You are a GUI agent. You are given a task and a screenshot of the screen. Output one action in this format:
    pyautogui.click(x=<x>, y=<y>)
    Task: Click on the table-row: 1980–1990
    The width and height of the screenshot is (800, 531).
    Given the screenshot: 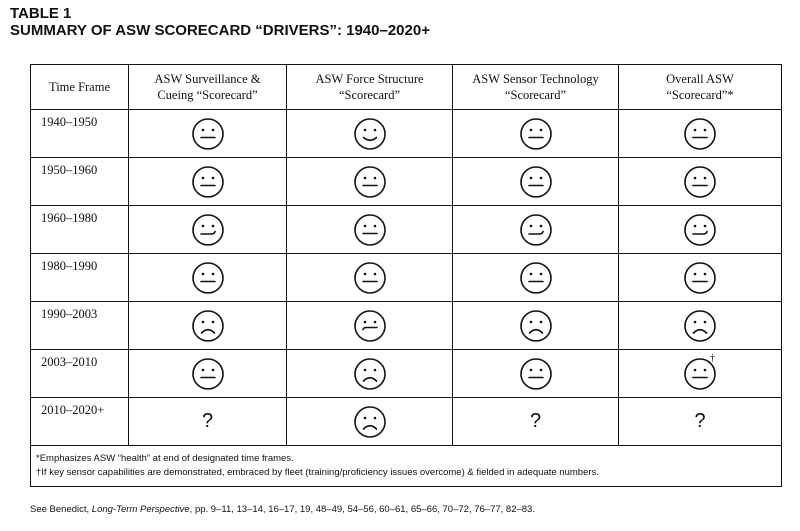 What is the action you would take?
    pyautogui.click(x=406, y=277)
    